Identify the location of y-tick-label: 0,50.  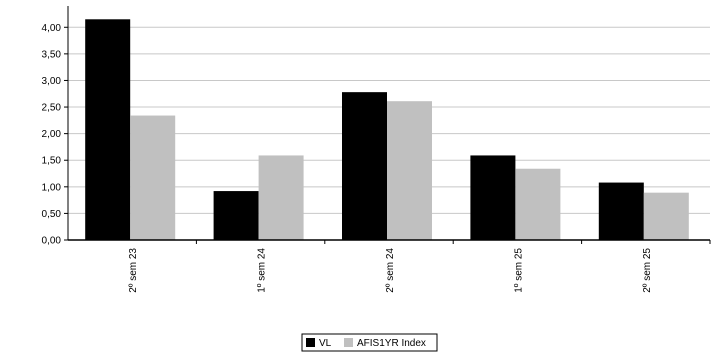
(52, 214).